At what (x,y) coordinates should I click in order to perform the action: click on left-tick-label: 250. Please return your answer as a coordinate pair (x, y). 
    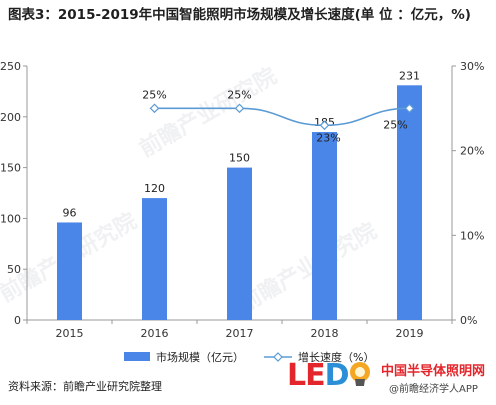
    Looking at the image, I should click on (10, 66).